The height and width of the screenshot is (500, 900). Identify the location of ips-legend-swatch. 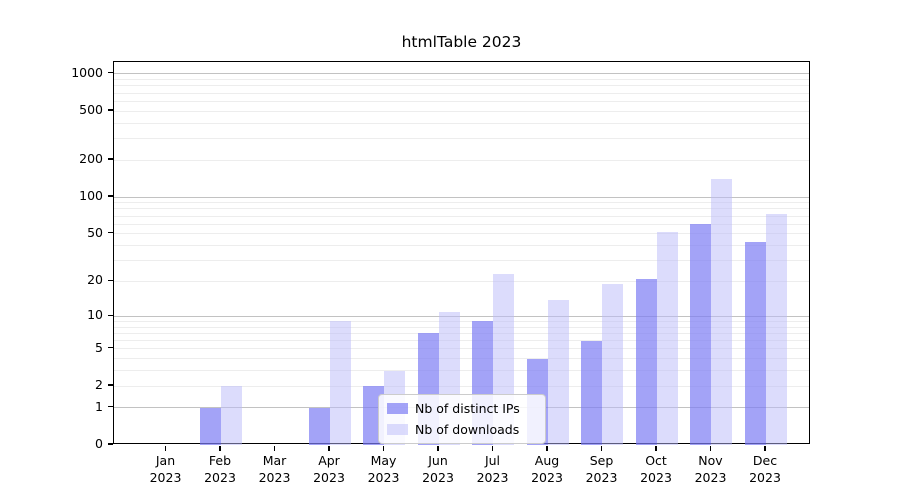
(397, 408).